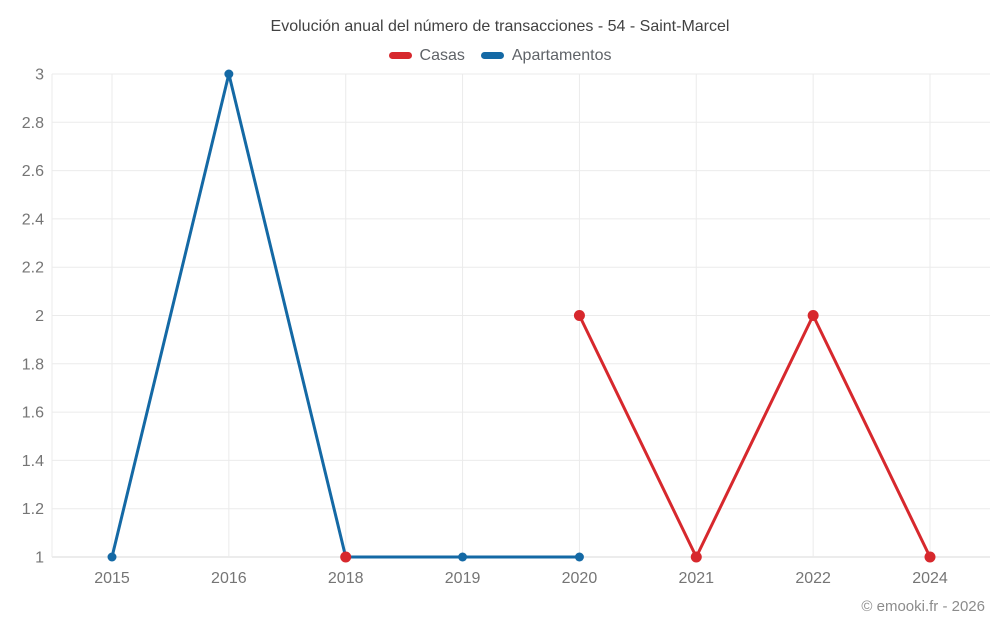 Image resolution: width=1000 pixels, height=625 pixels. Describe the element at coordinates (463, 557) in the screenshot. I see `data-point-apartamentos-2019` at that location.